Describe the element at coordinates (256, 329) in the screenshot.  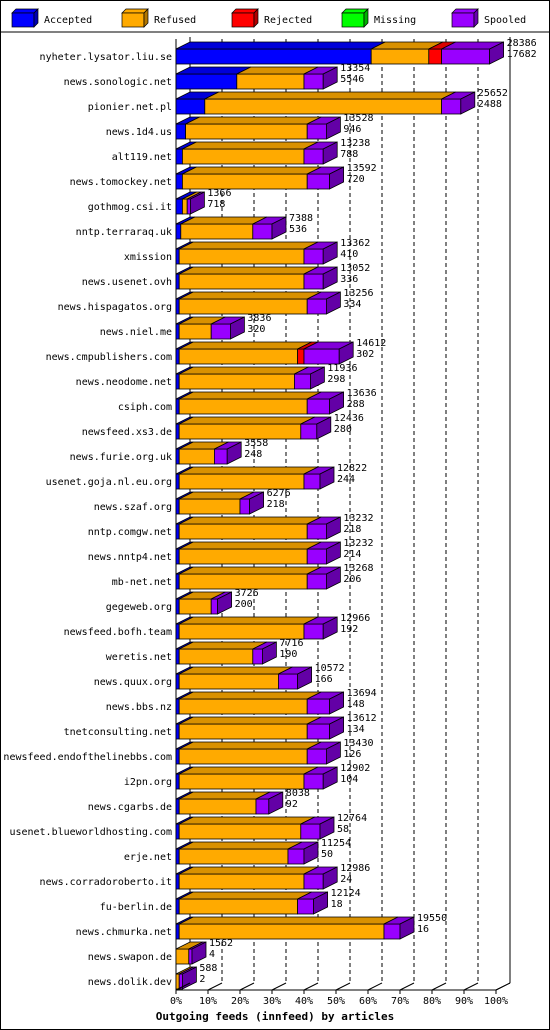
I see `bar-accepted-label: 320` at that location.